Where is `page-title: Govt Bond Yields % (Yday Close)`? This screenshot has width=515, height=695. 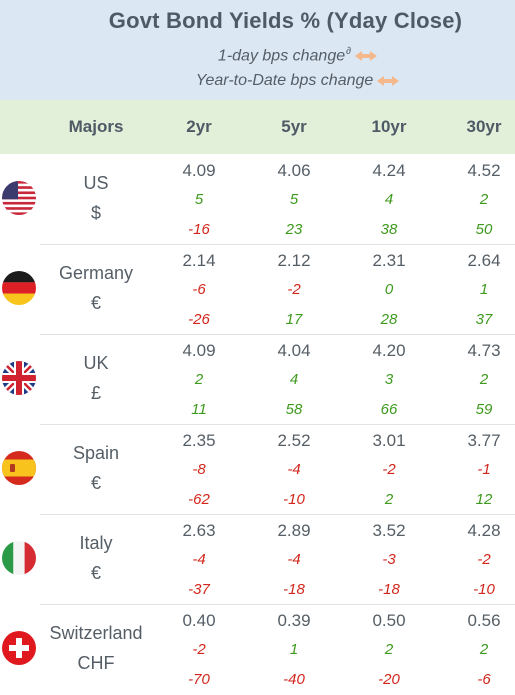 page-title: Govt Bond Yields % (Yday Close) is located at coordinates (285, 20).